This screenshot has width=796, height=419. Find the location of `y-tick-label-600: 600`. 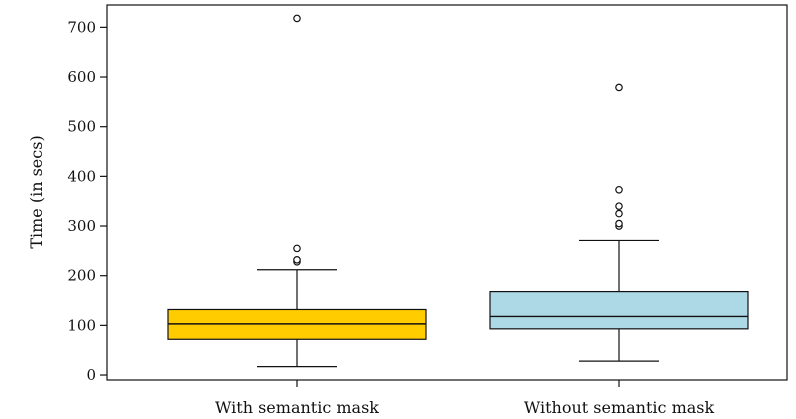

y-tick-label-600: 600 is located at coordinates (81, 77).